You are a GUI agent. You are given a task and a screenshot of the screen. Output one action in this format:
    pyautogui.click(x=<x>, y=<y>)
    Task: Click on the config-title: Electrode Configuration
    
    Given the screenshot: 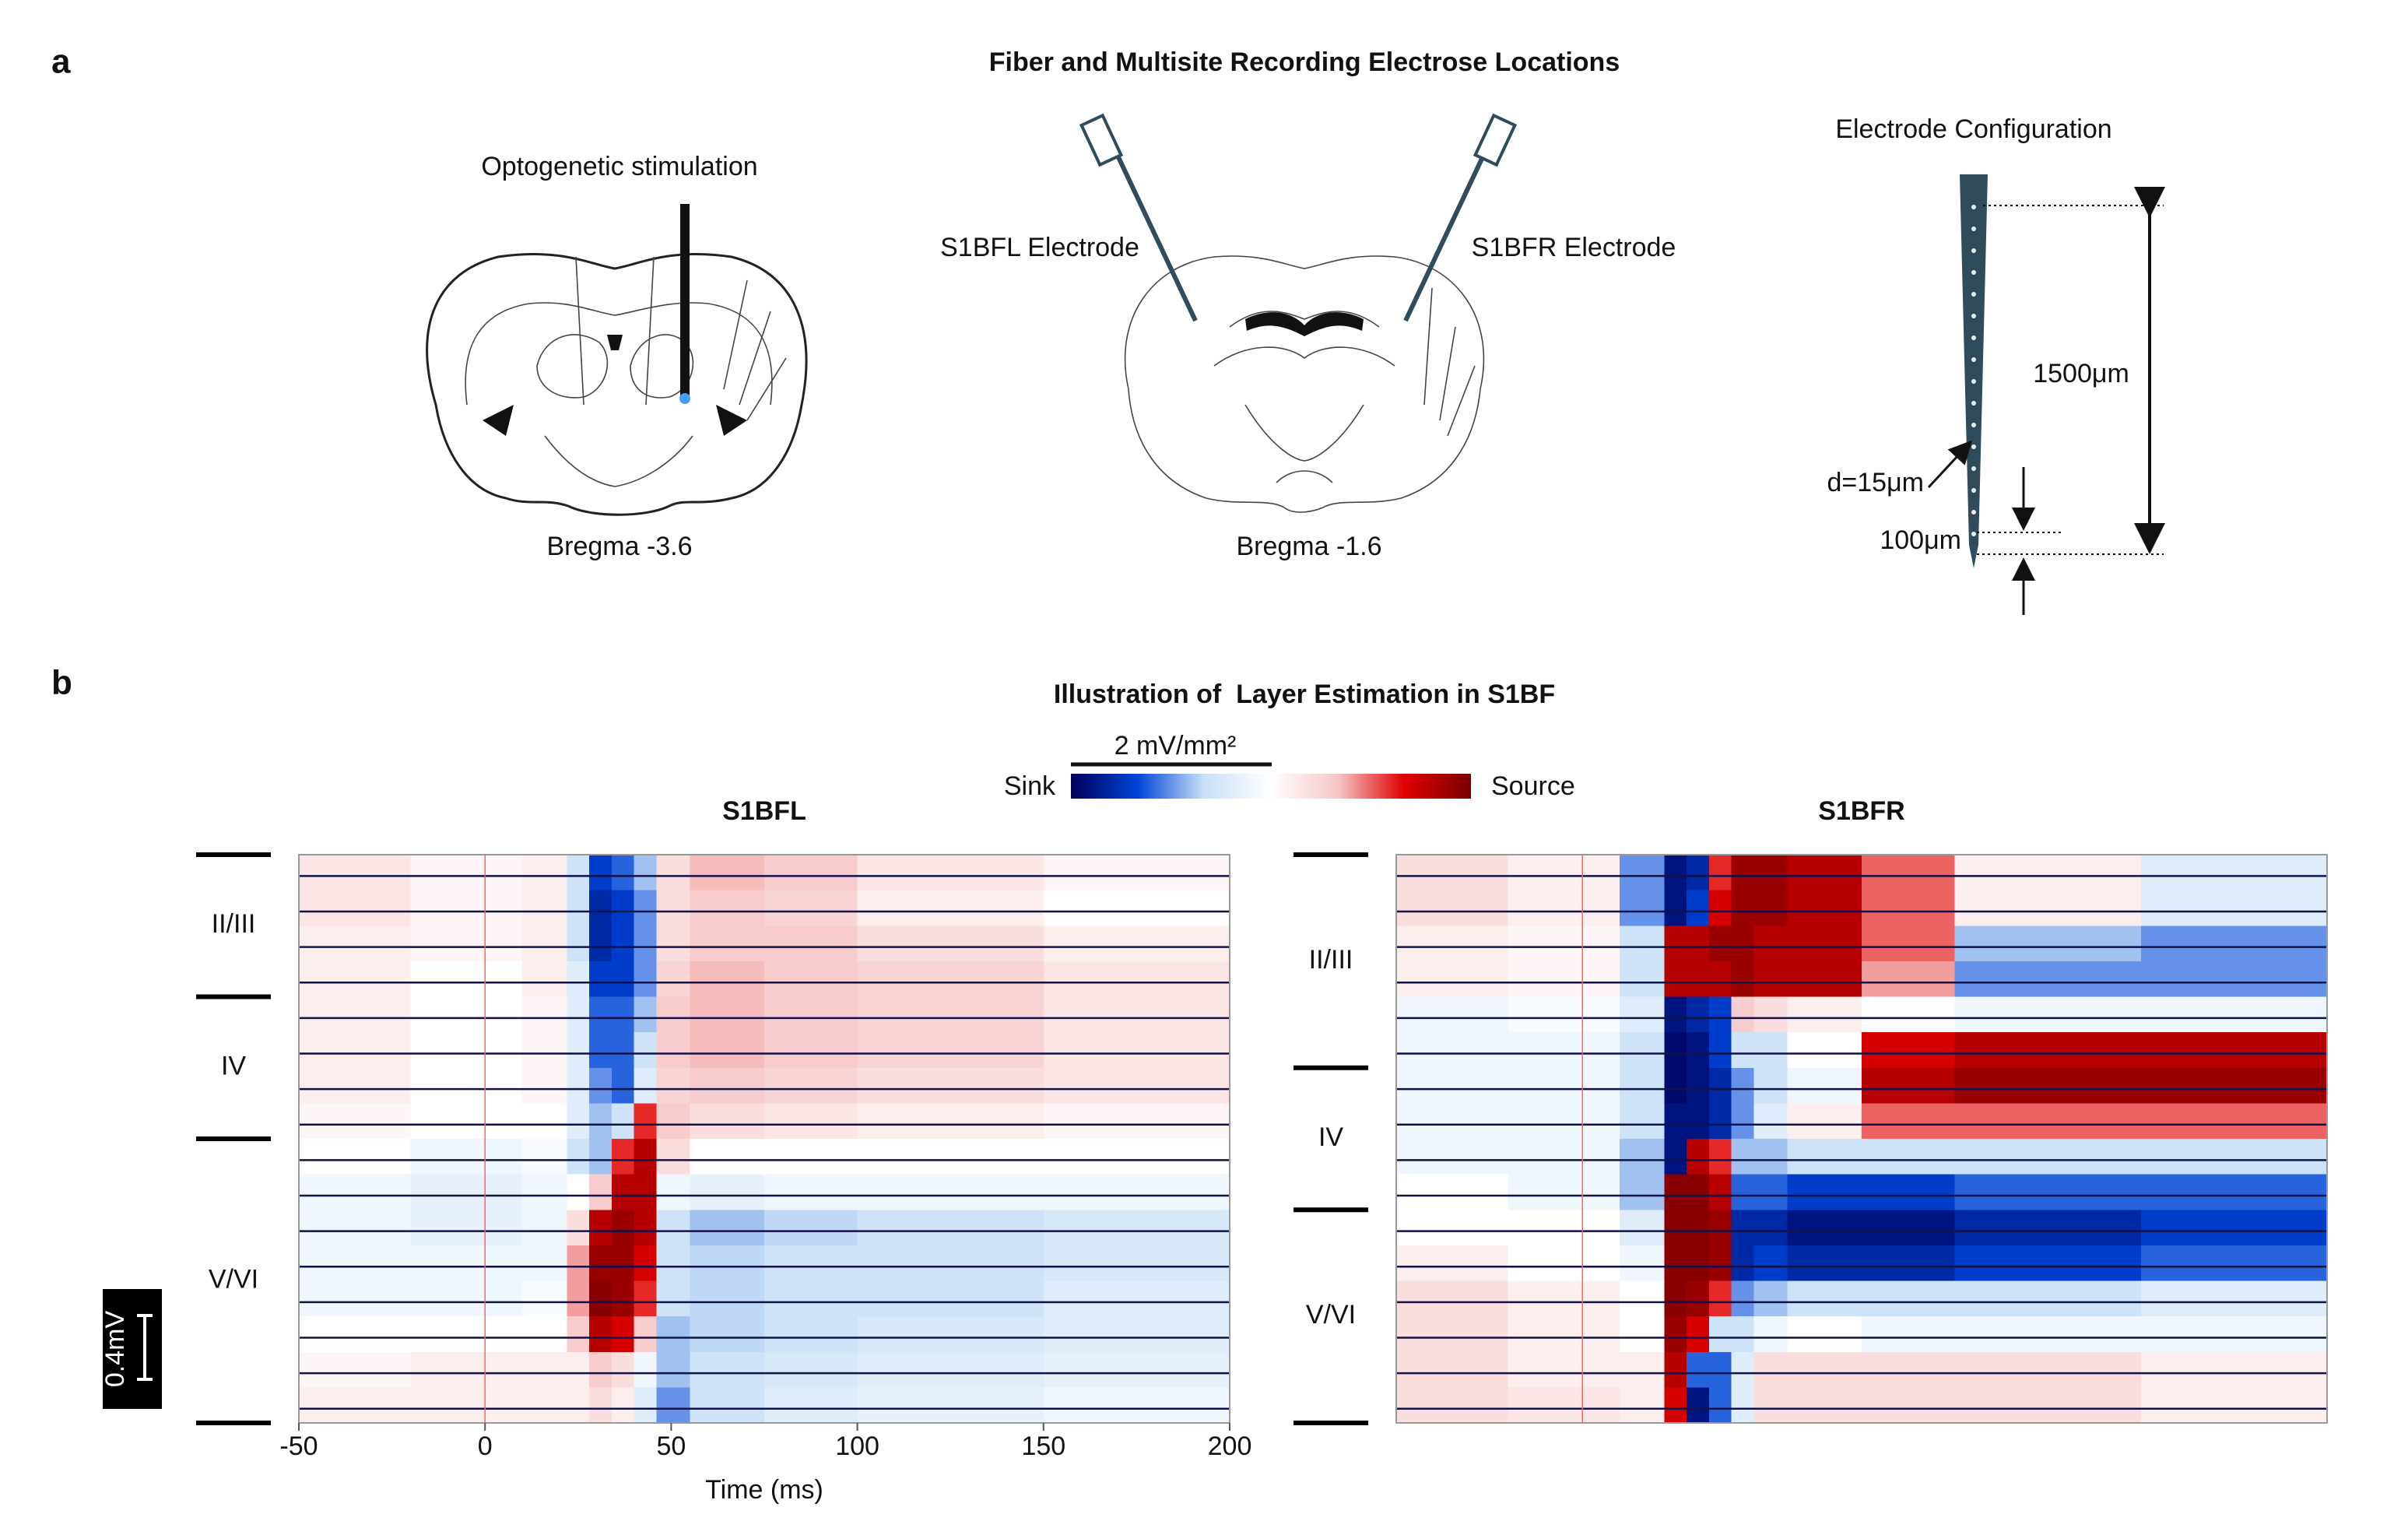 What is the action you would take?
    pyautogui.click(x=1973, y=129)
    